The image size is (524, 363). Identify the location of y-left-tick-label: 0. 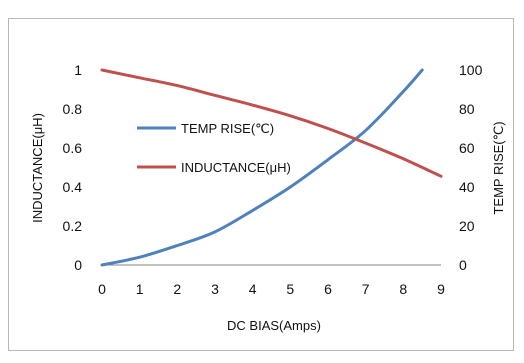
(78, 265).